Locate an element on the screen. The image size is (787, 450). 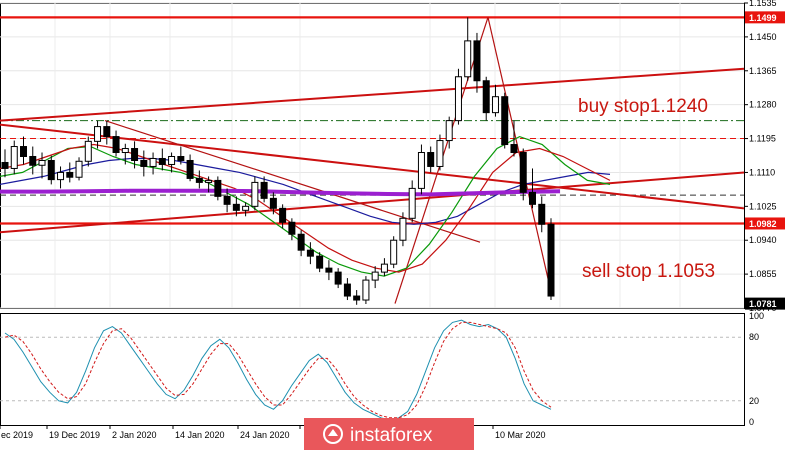
price-badge: 1.0982 is located at coordinates (765, 223).